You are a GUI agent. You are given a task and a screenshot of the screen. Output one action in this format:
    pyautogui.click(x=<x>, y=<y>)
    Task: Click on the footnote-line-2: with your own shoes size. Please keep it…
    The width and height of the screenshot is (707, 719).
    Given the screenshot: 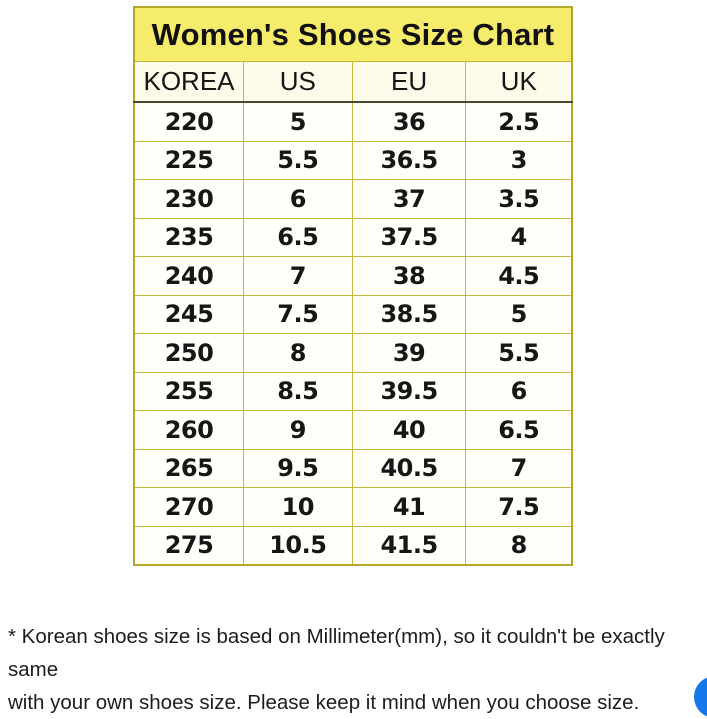 What is the action you would take?
    pyautogui.click(x=324, y=702)
    